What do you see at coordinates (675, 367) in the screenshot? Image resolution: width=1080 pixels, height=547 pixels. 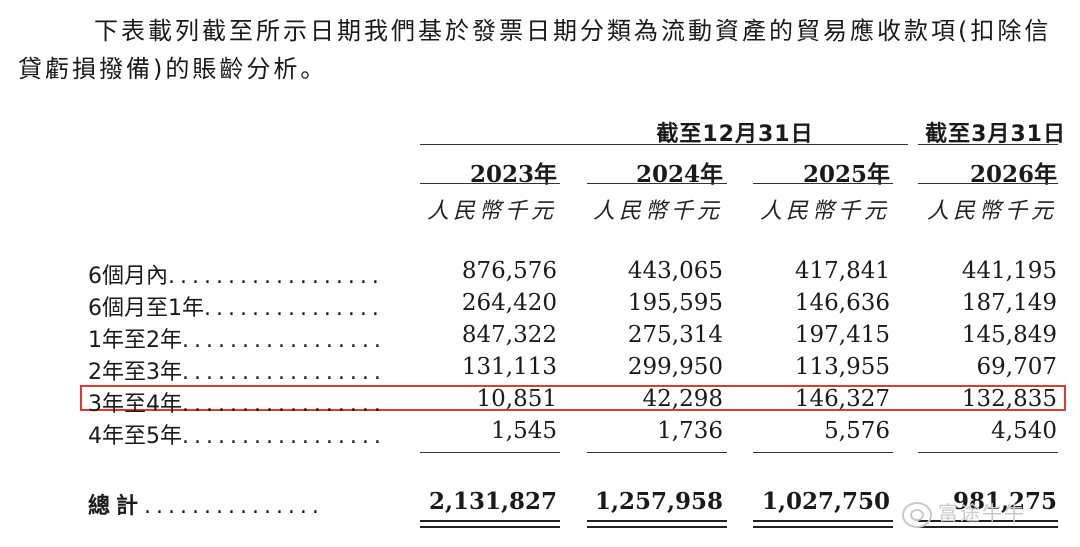 I see `cell-r3-2024: 299,950` at bounding box center [675, 367].